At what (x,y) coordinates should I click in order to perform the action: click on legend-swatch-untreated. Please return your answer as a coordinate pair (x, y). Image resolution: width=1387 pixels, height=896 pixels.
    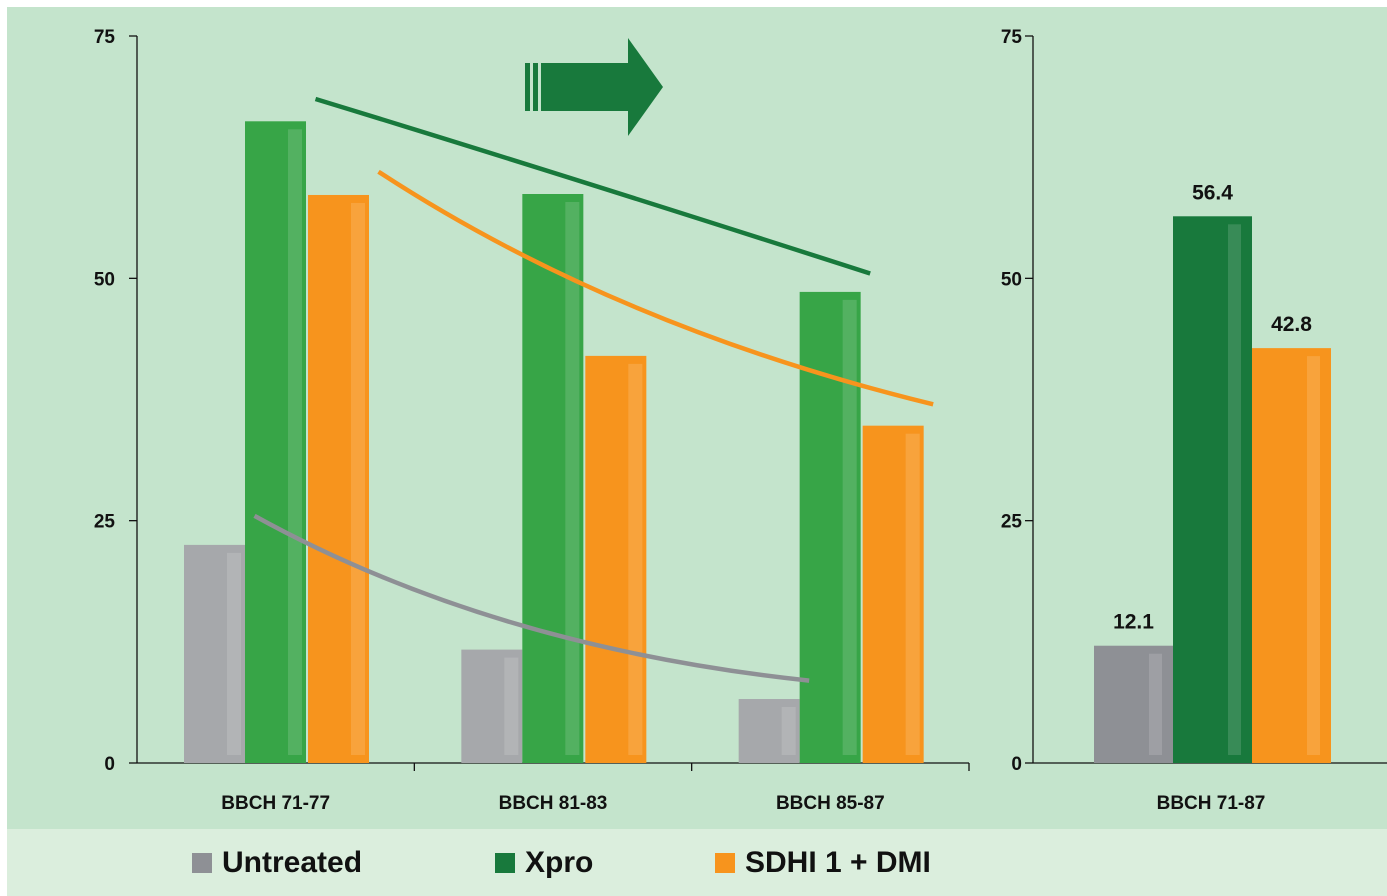
    Looking at the image, I should click on (202, 862).